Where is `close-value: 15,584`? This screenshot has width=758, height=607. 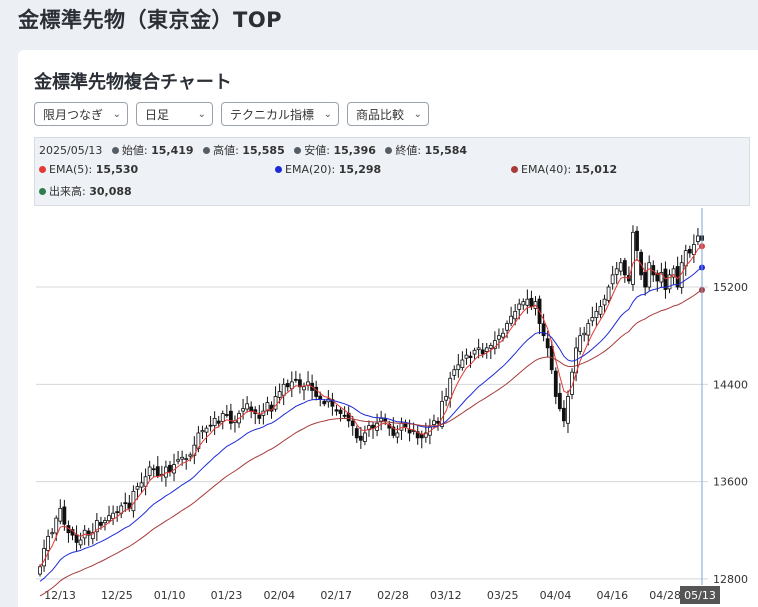
close-value: 15,584 is located at coordinates (446, 150).